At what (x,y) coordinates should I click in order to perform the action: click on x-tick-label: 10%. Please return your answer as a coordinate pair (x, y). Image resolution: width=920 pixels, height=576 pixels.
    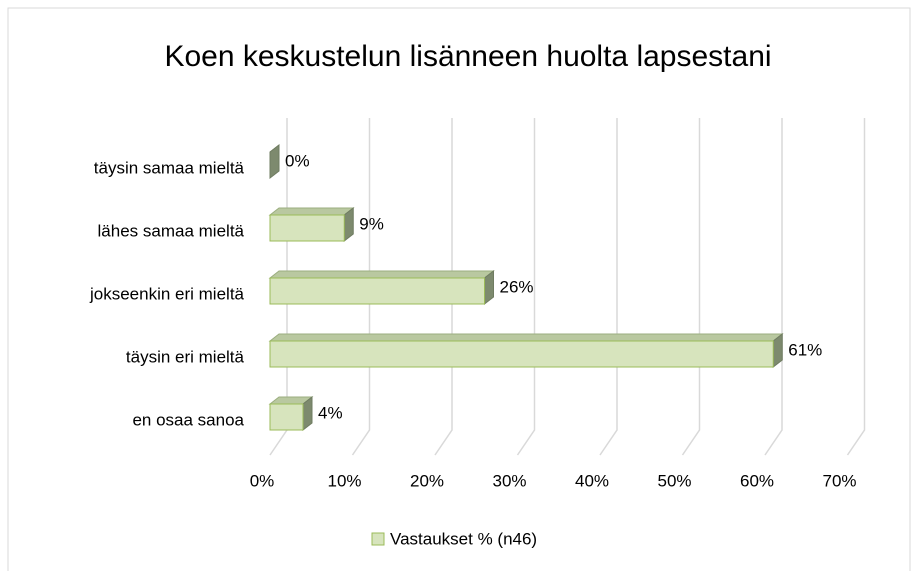
    Looking at the image, I should click on (344, 480).